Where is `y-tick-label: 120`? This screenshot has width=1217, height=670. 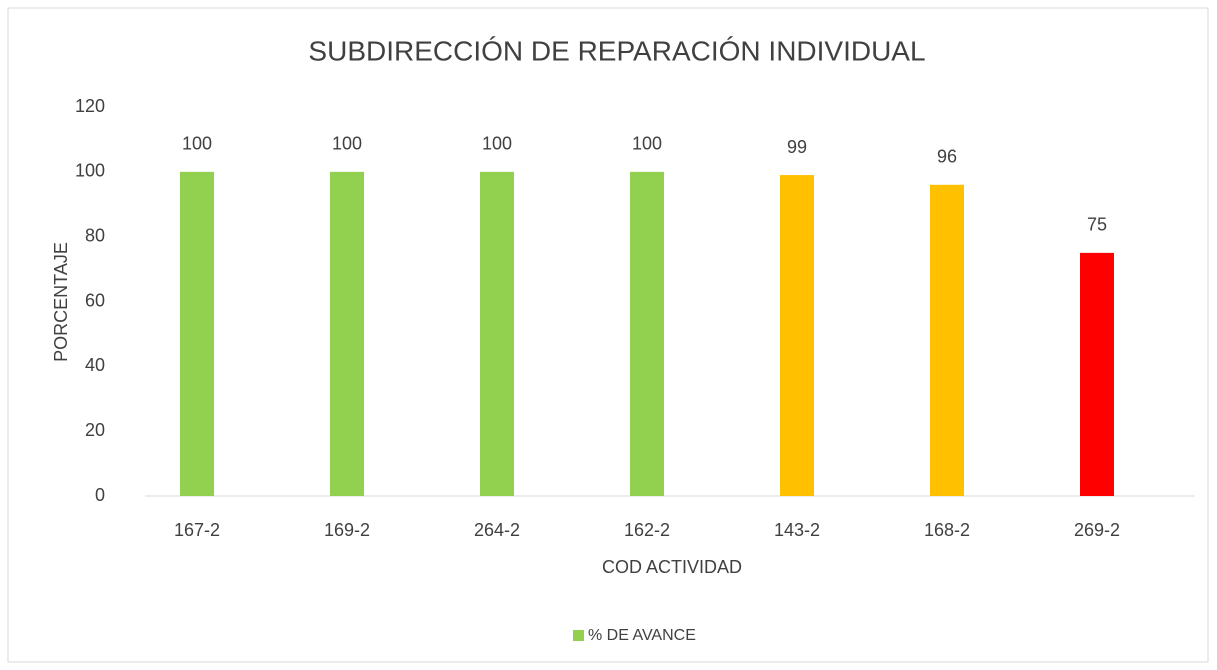 y-tick-label: 120 is located at coordinates (90, 106).